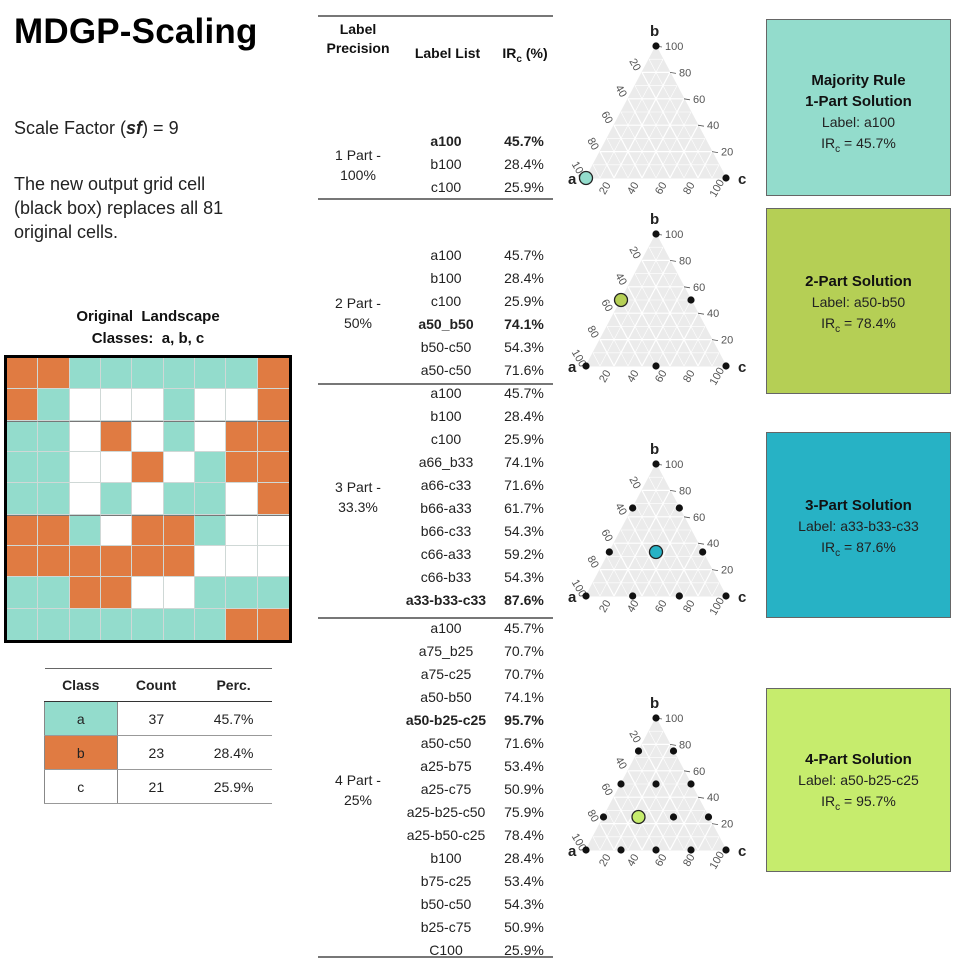 Image resolution: width=960 pixels, height=962 pixels. I want to click on perc-cell: 28.4%, so click(233, 752).